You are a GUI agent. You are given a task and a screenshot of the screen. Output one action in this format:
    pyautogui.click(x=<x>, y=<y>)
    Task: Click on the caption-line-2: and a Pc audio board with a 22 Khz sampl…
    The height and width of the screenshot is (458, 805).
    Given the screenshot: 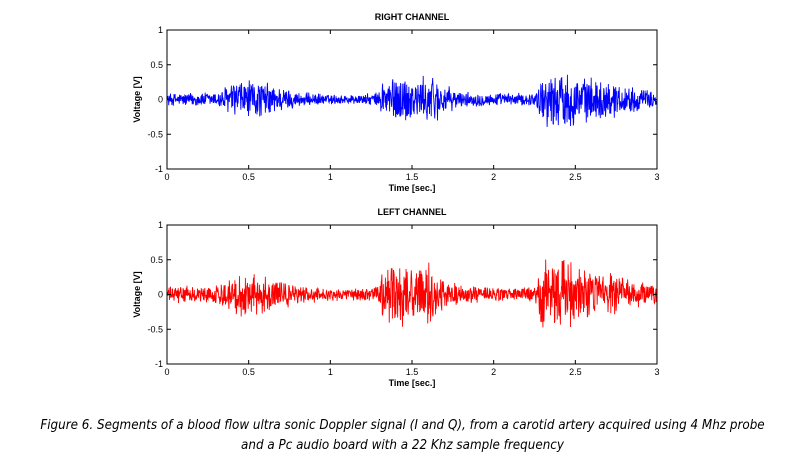 What is the action you would take?
    pyautogui.click(x=402, y=445)
    